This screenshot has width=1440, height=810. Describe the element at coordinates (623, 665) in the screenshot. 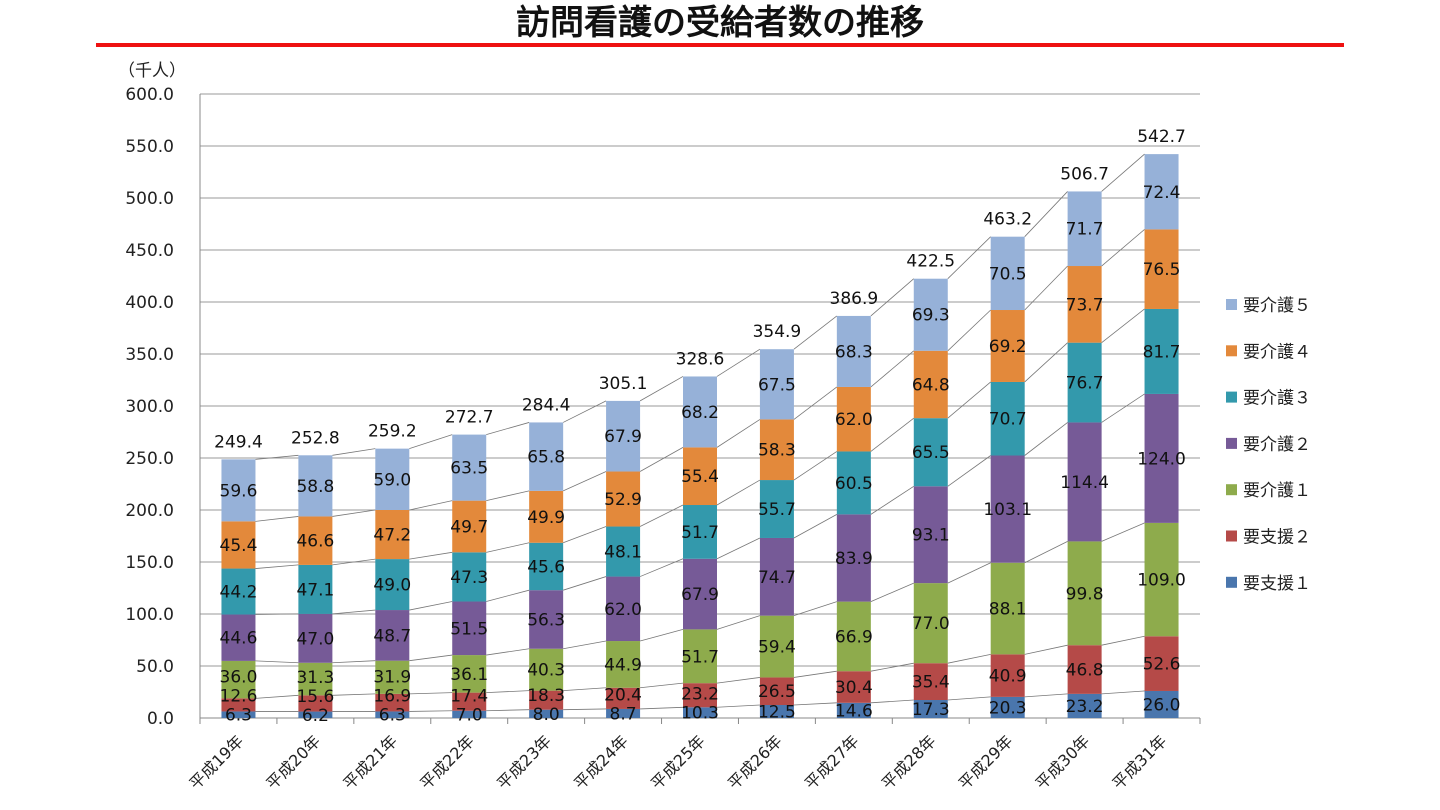

I see `data-label: 44.9` at that location.